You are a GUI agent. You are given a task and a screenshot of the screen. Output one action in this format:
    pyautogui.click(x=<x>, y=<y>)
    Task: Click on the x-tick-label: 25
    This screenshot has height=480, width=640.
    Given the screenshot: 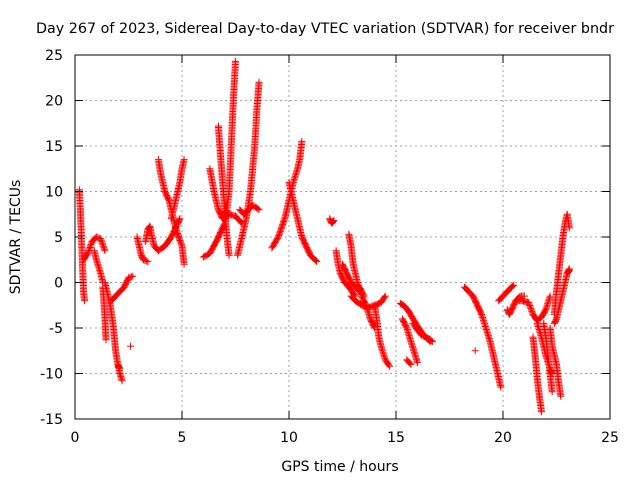 What is the action you would take?
    pyautogui.click(x=610, y=438)
    